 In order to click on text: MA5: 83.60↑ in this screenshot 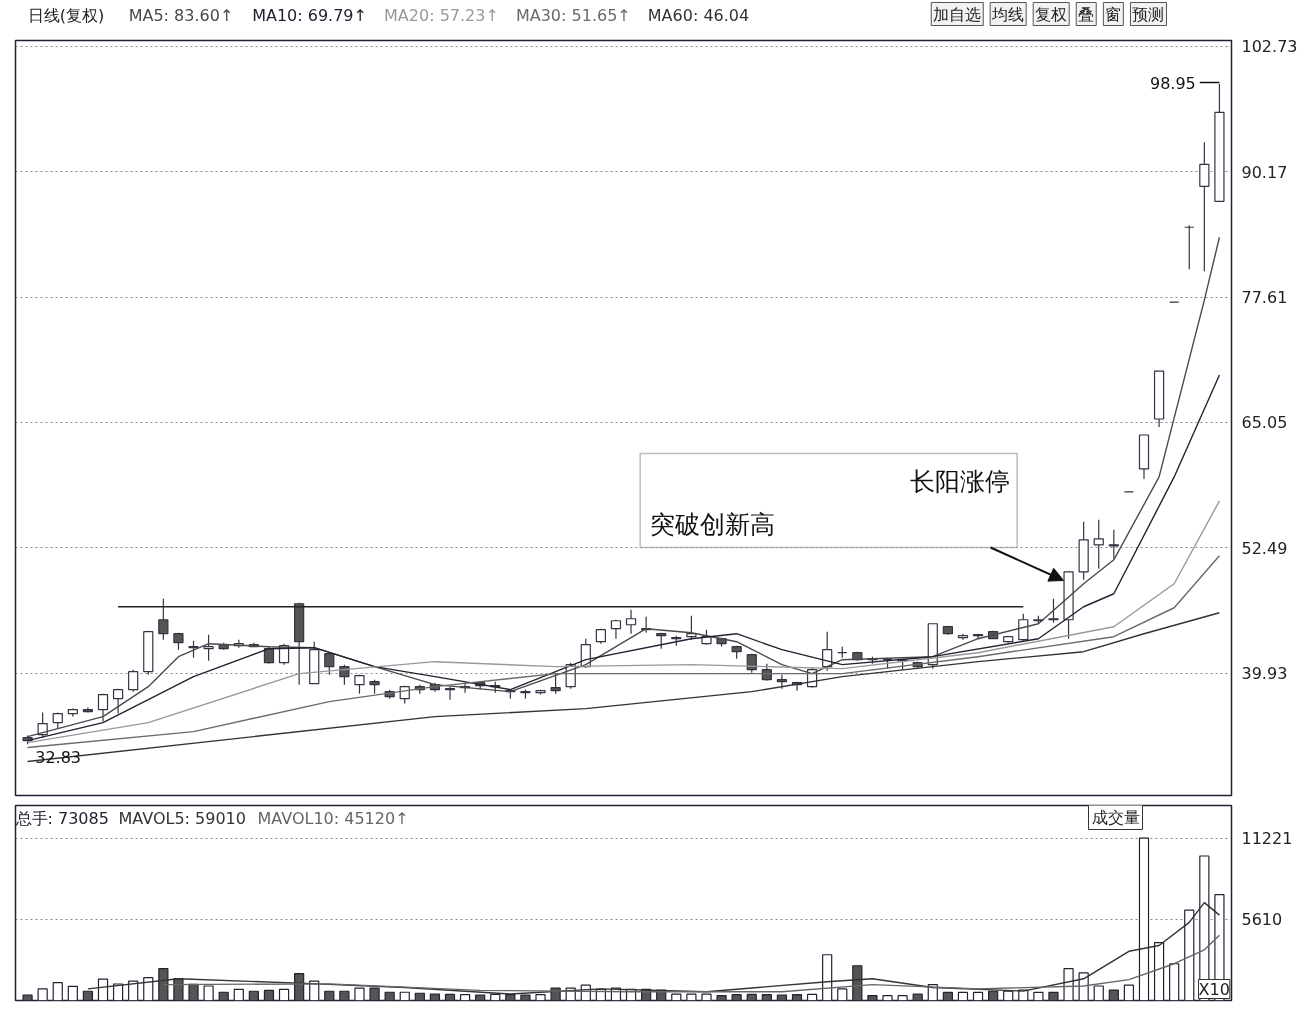, I will do `click(181, 15)`.